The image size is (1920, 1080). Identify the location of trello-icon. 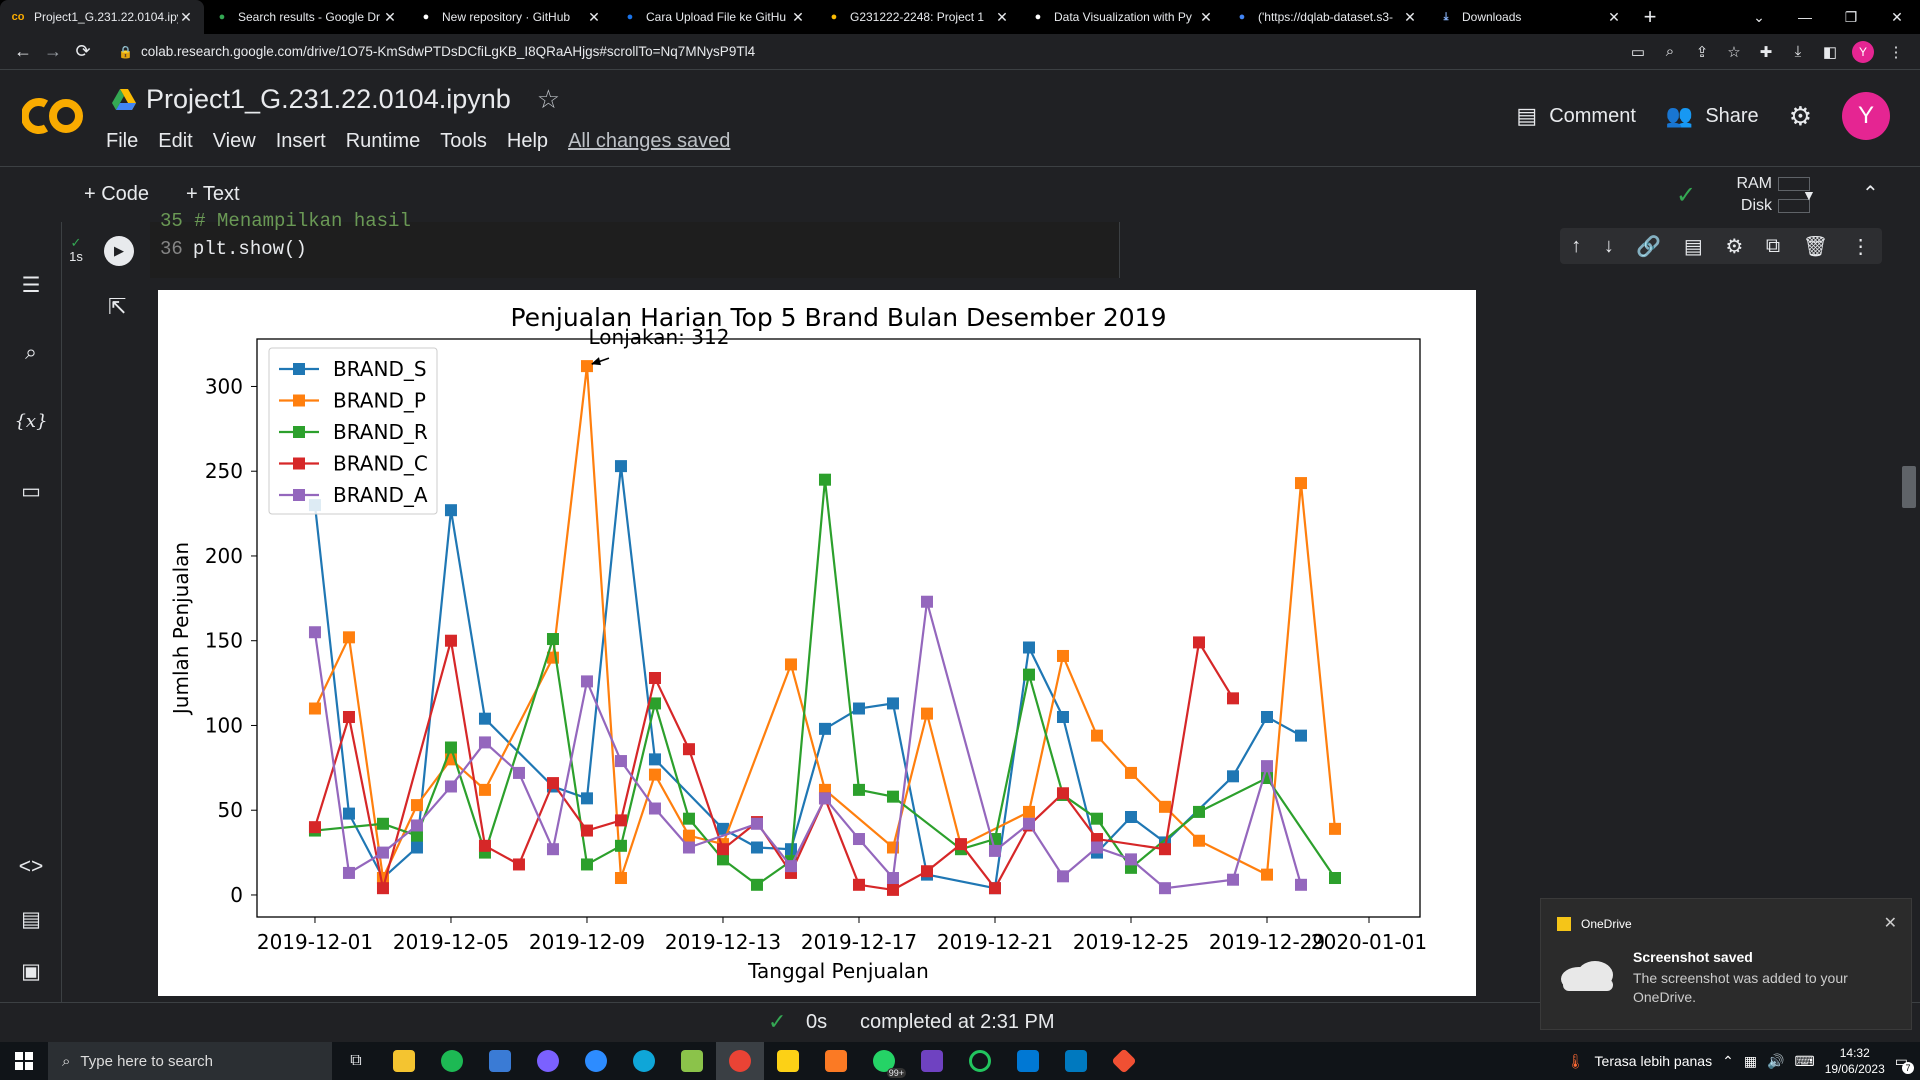
(1076, 1061).